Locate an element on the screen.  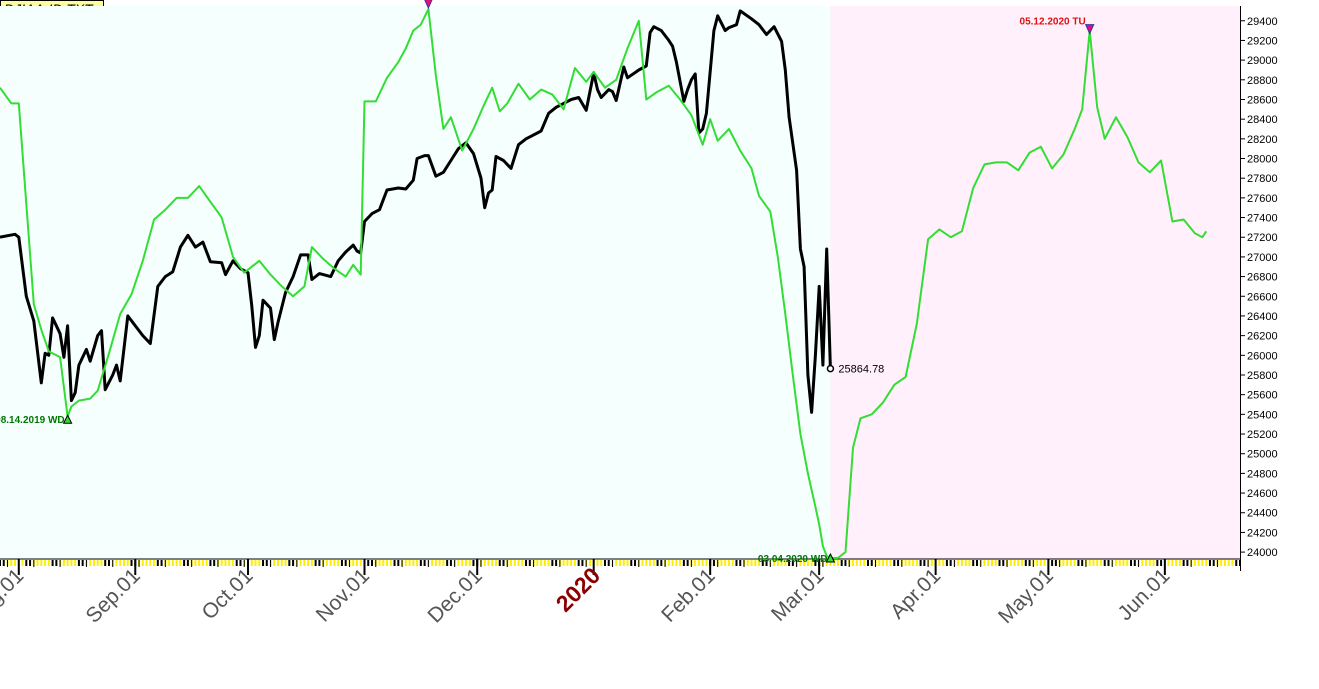
y-tick-label: 27200 is located at coordinates (1262, 238).